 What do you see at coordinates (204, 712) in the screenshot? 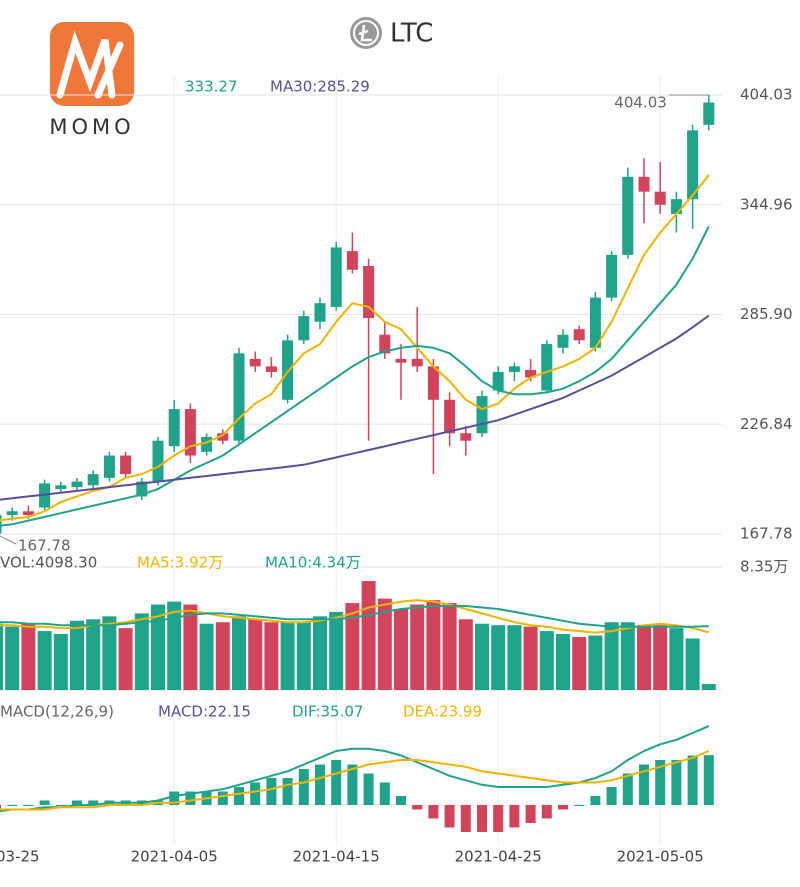
I see `legend-entry: MACD:22.15` at bounding box center [204, 712].